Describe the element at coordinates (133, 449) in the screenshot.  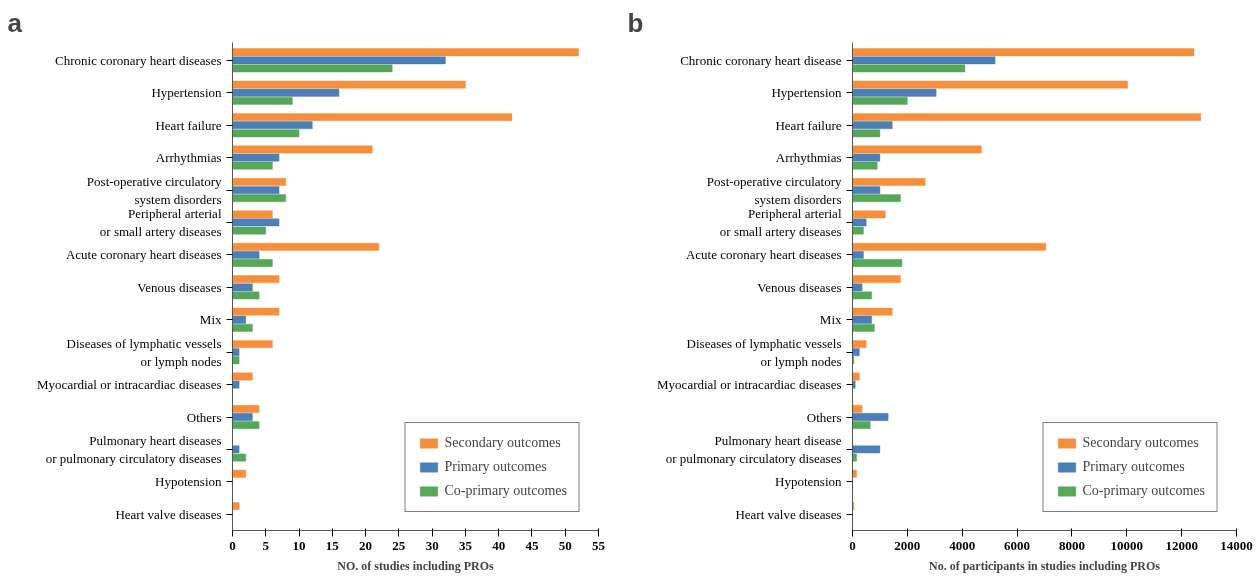
I see `y-tick-label: Pulmonary heart diseases or pulmonary circulatory diseases` at that location.